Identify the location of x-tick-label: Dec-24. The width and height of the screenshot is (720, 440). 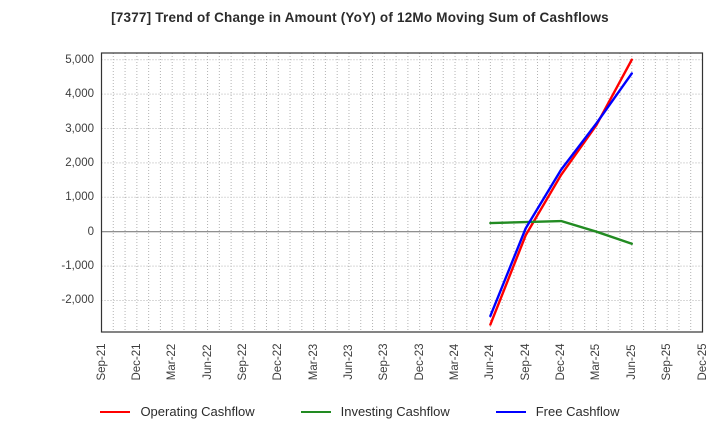
(561, 362).